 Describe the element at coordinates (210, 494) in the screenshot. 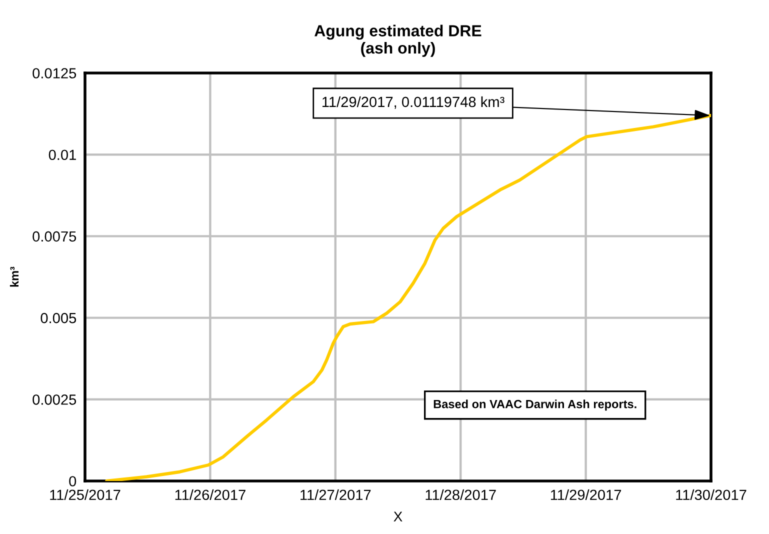

I see `x-tick-label: 11/26/2017` at that location.